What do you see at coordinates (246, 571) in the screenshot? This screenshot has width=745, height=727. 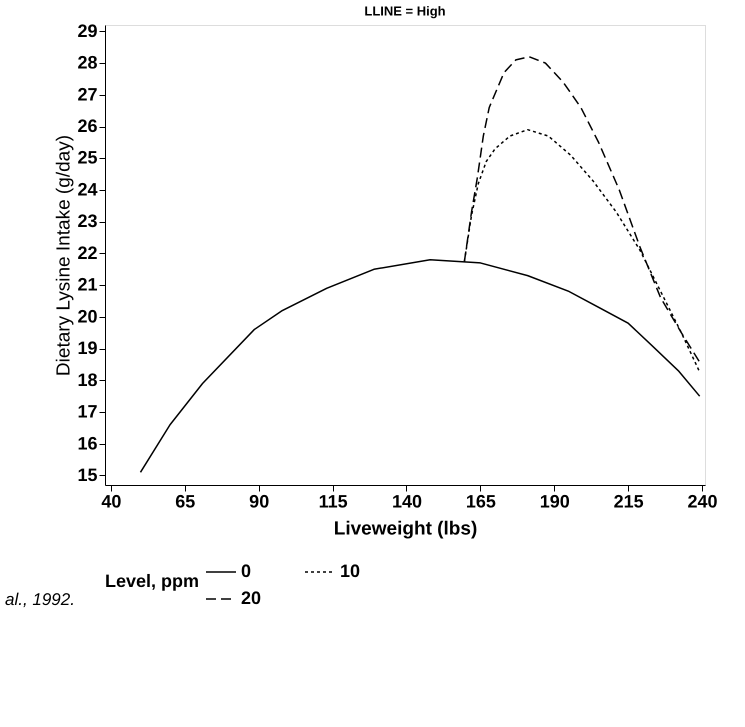 I see `legend-label: 0` at bounding box center [246, 571].